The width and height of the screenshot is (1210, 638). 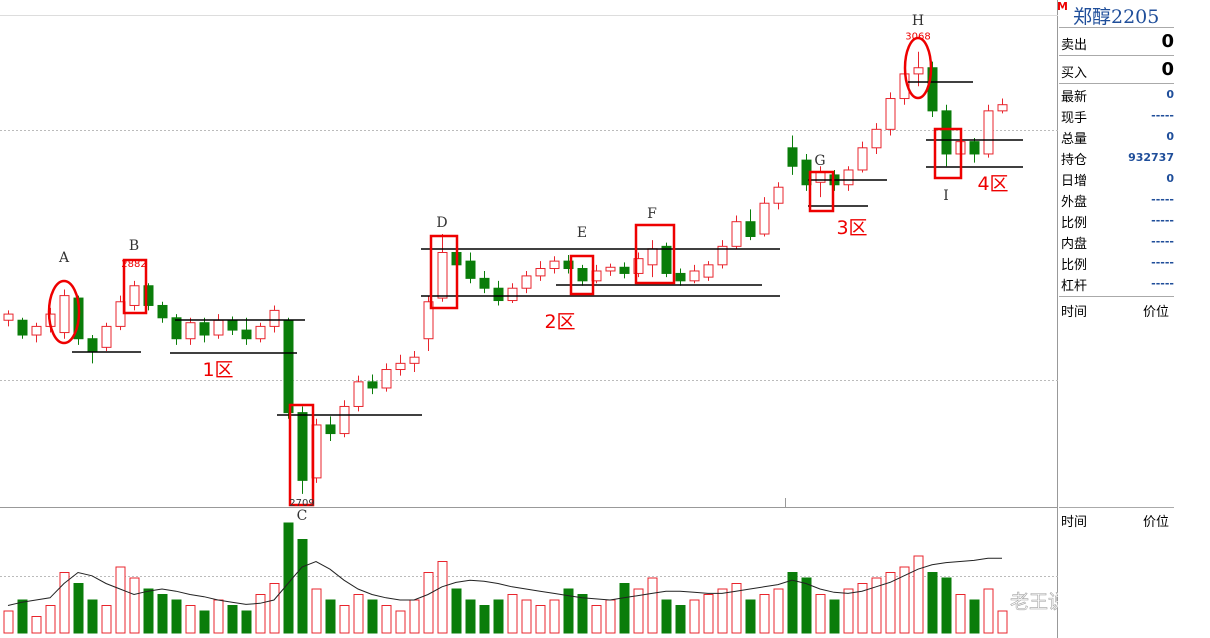 I want to click on point-label: C, so click(x=302, y=516).